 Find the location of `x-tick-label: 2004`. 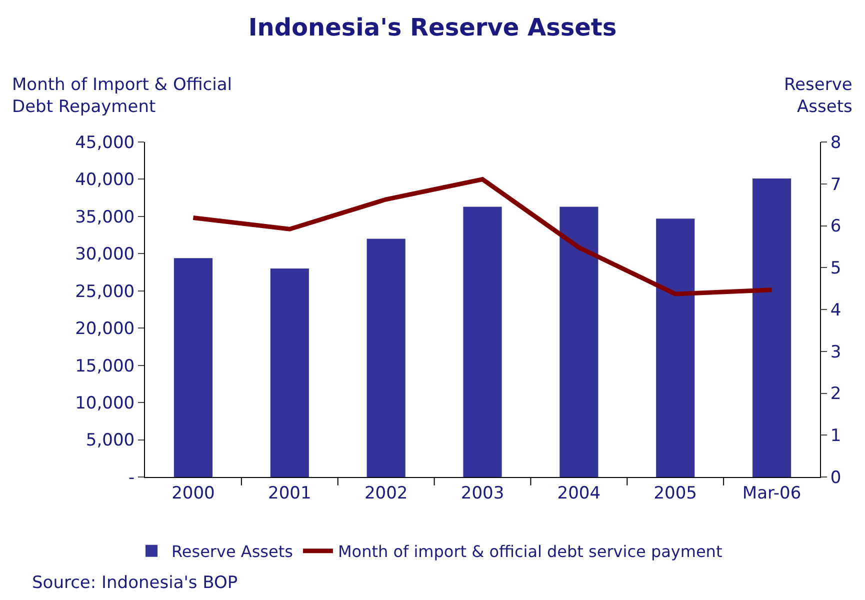

x-tick-label: 2004 is located at coordinates (579, 493).